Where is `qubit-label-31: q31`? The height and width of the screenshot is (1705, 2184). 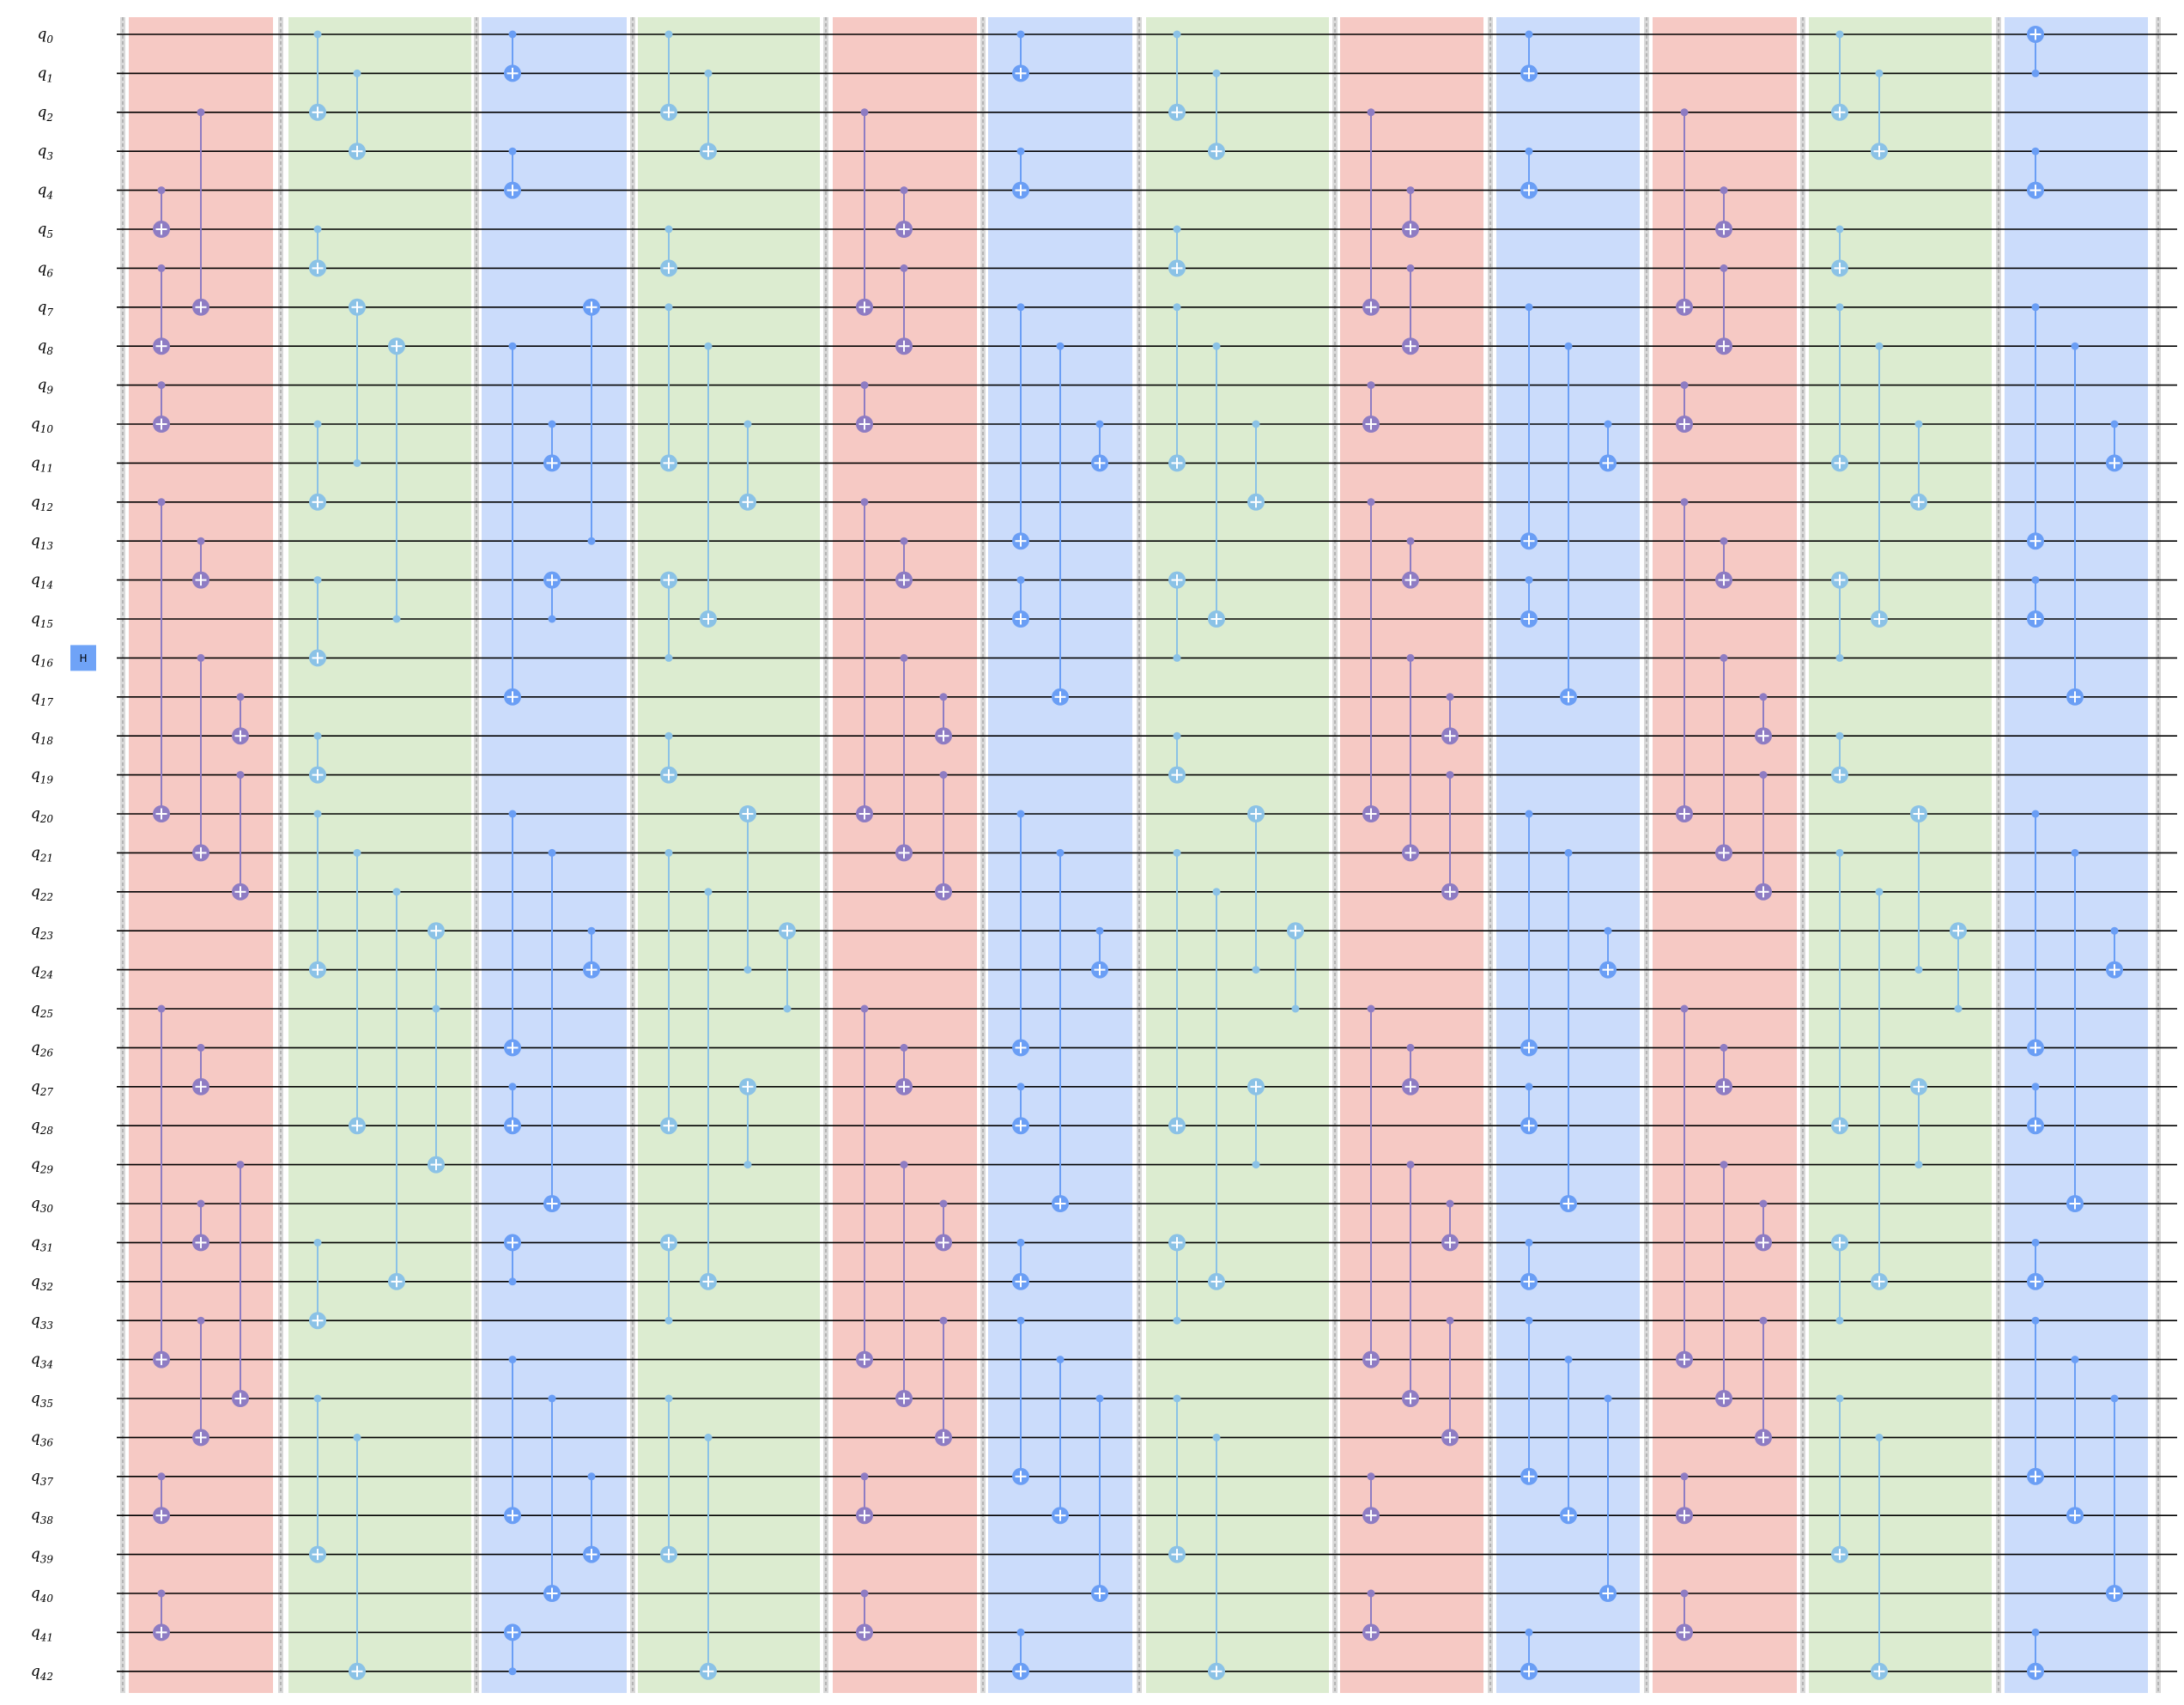
qubit-label-31: q31 is located at coordinates (42, 1243).